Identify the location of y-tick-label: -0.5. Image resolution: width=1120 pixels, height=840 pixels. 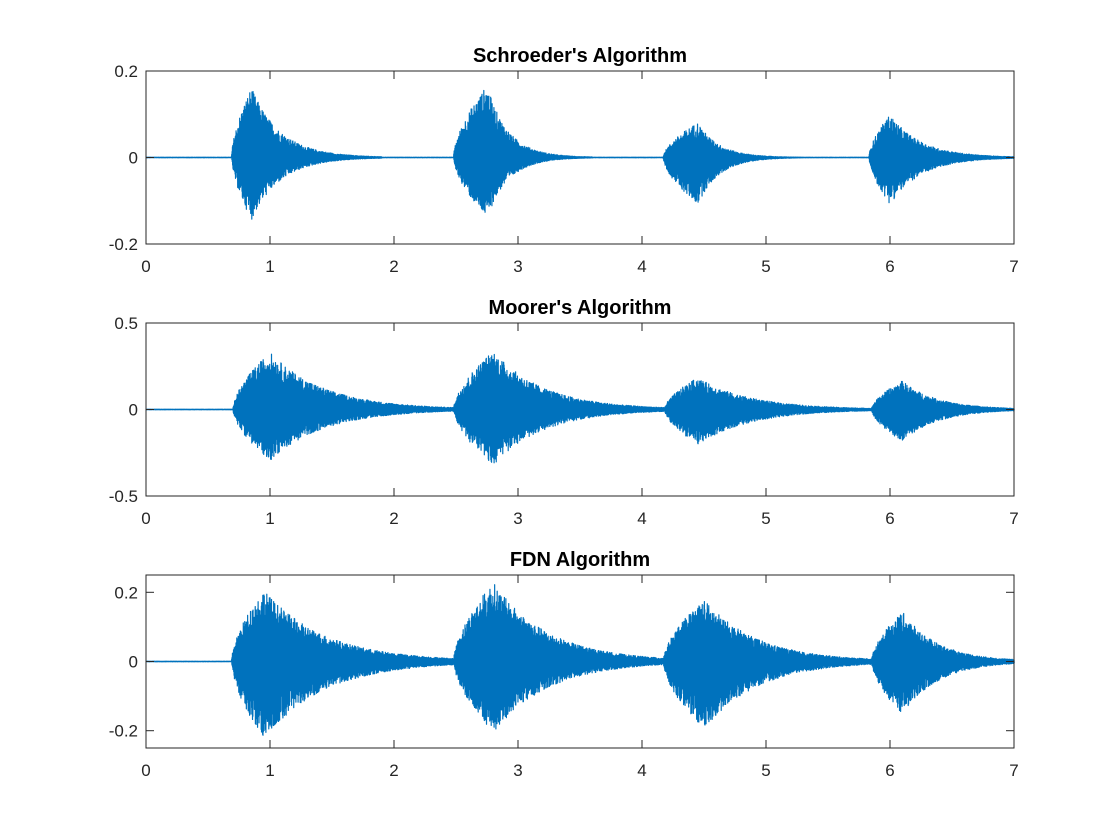
(123, 496).